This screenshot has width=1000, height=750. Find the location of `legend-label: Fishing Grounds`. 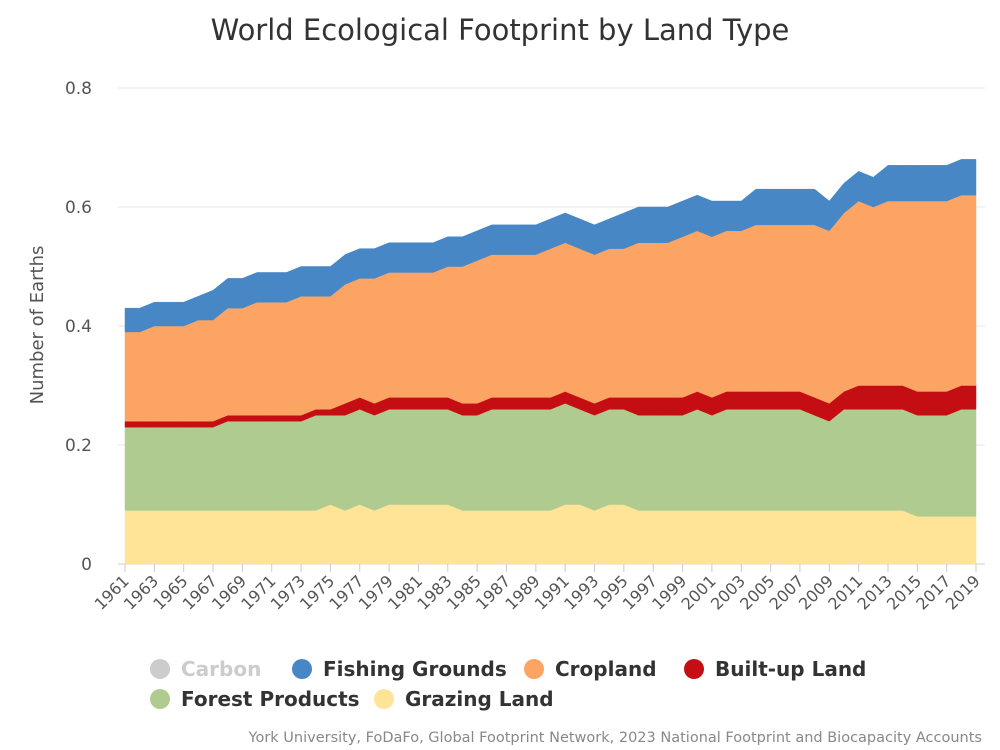

legend-label: Fishing Grounds is located at coordinates (415, 669).